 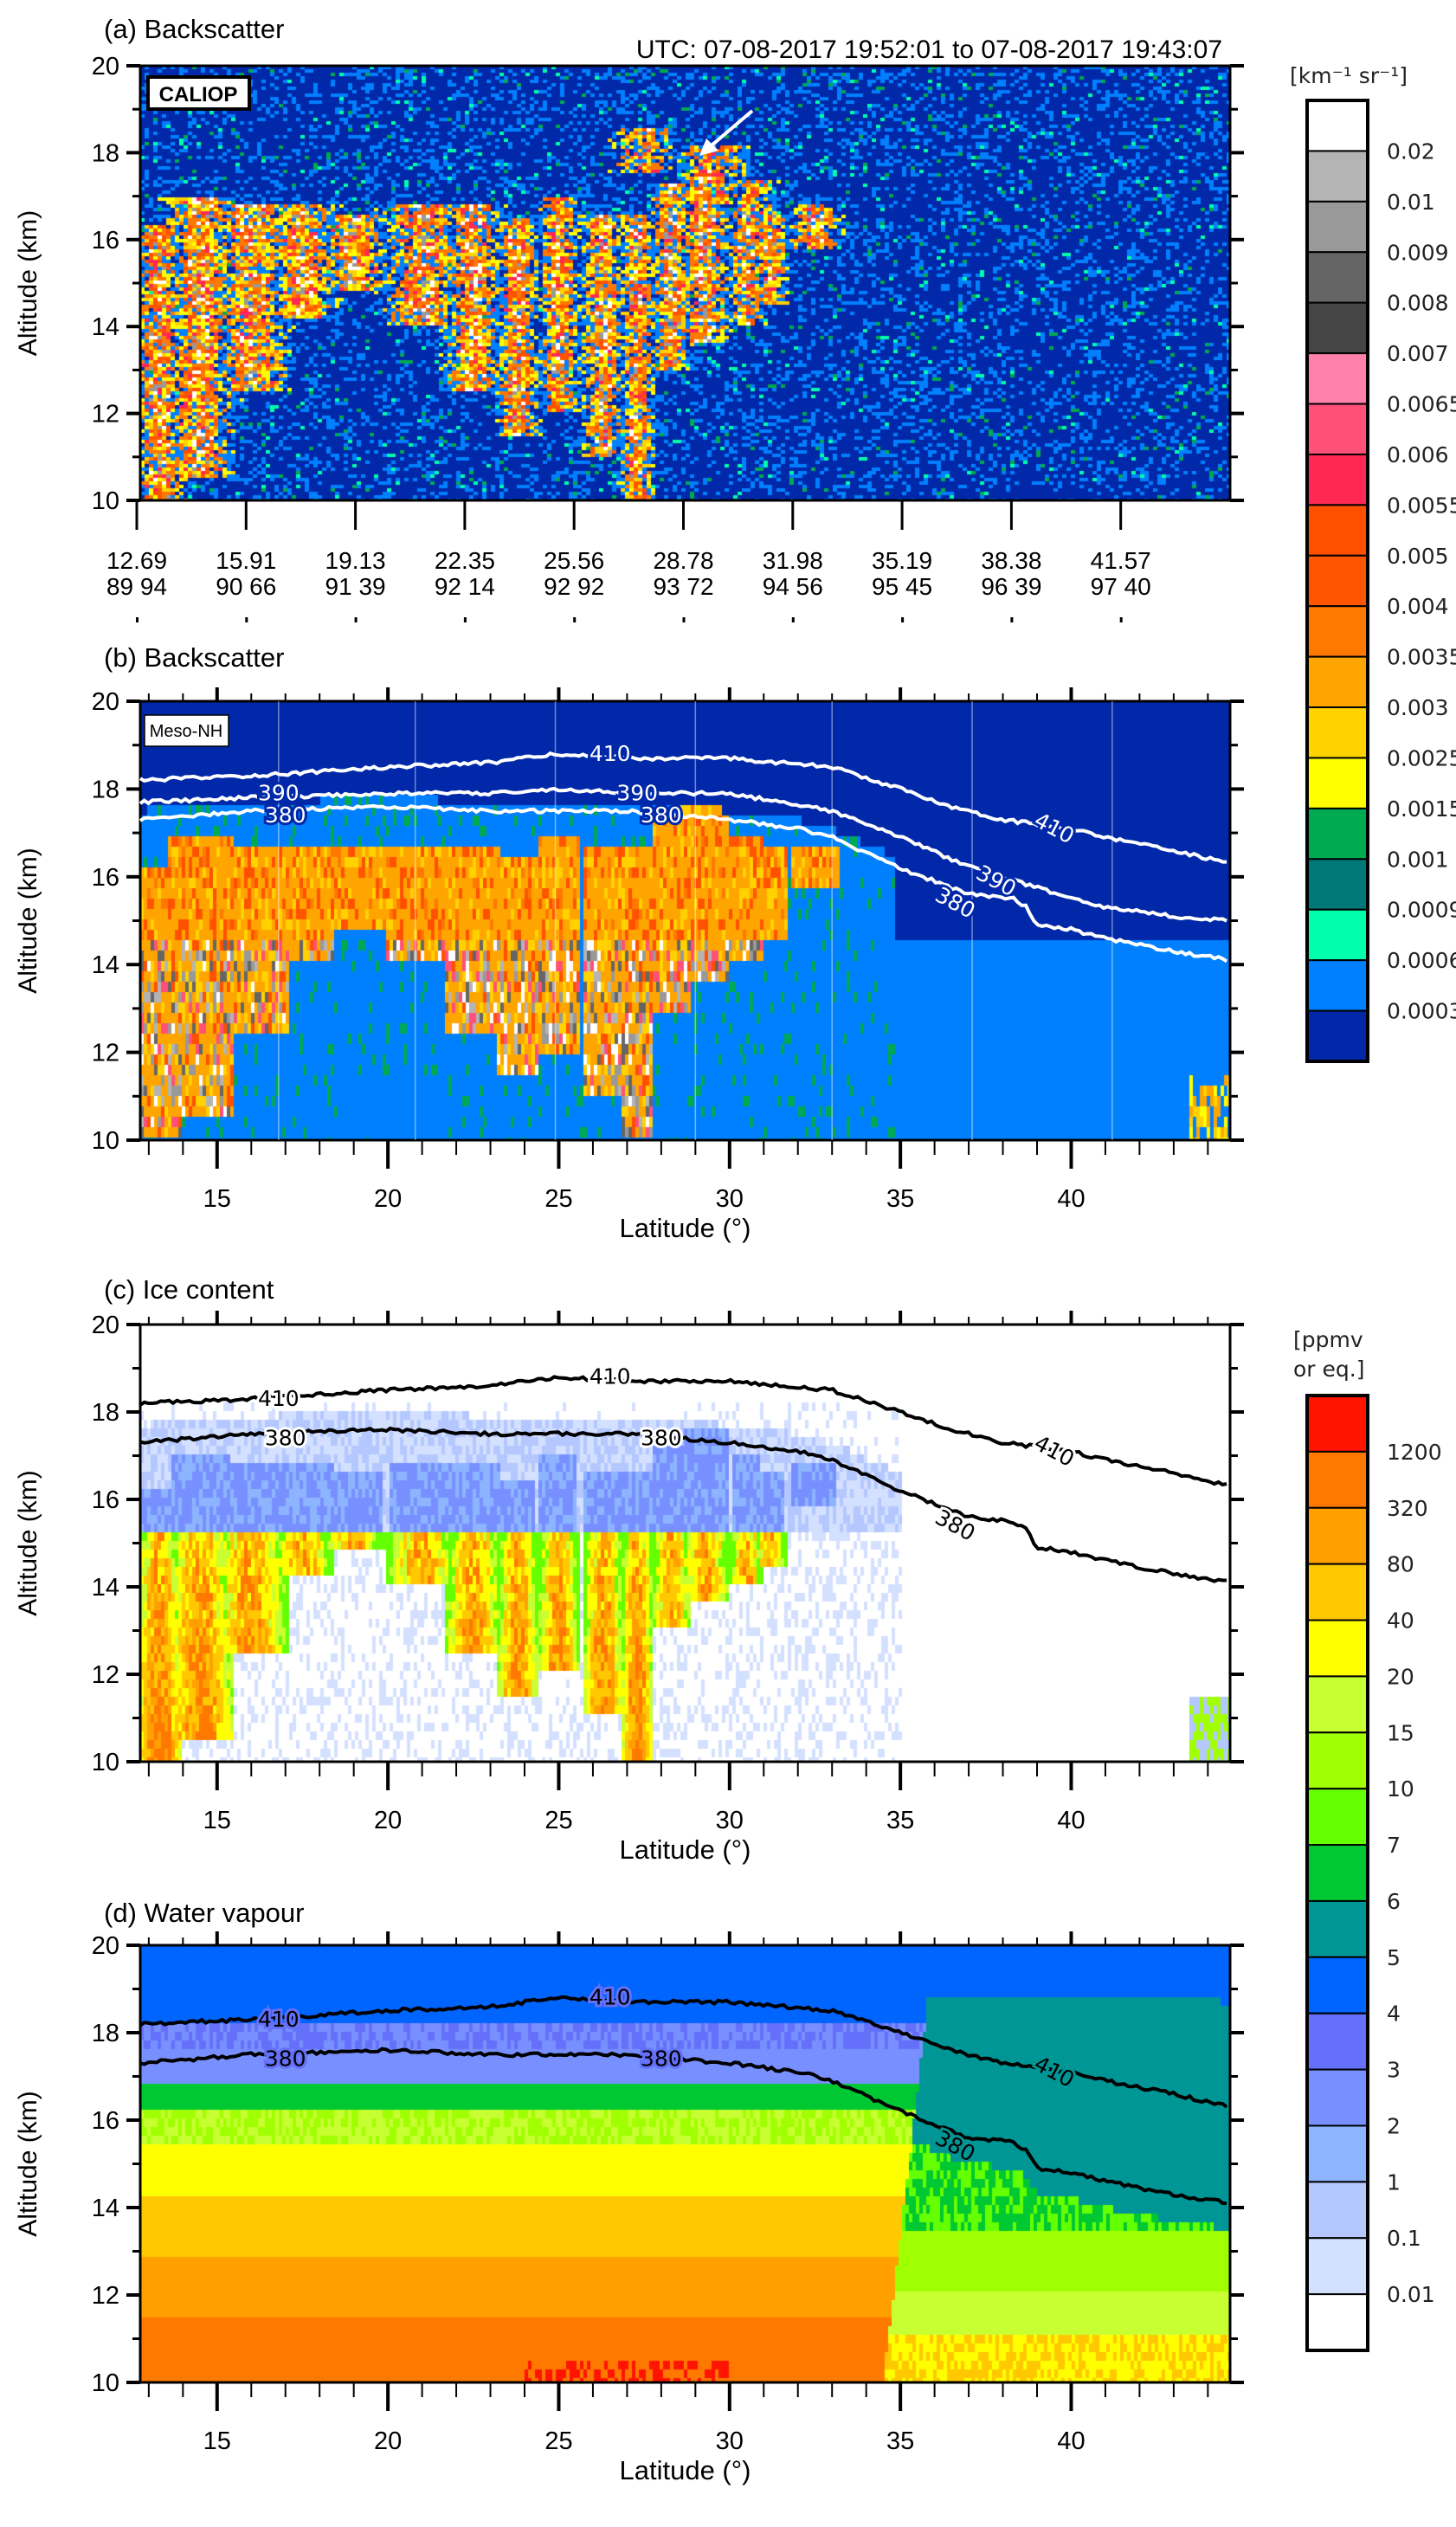 What do you see at coordinates (1421, 657) in the screenshot?
I see `colorbar-backscatter-label: 0.0035` at bounding box center [1421, 657].